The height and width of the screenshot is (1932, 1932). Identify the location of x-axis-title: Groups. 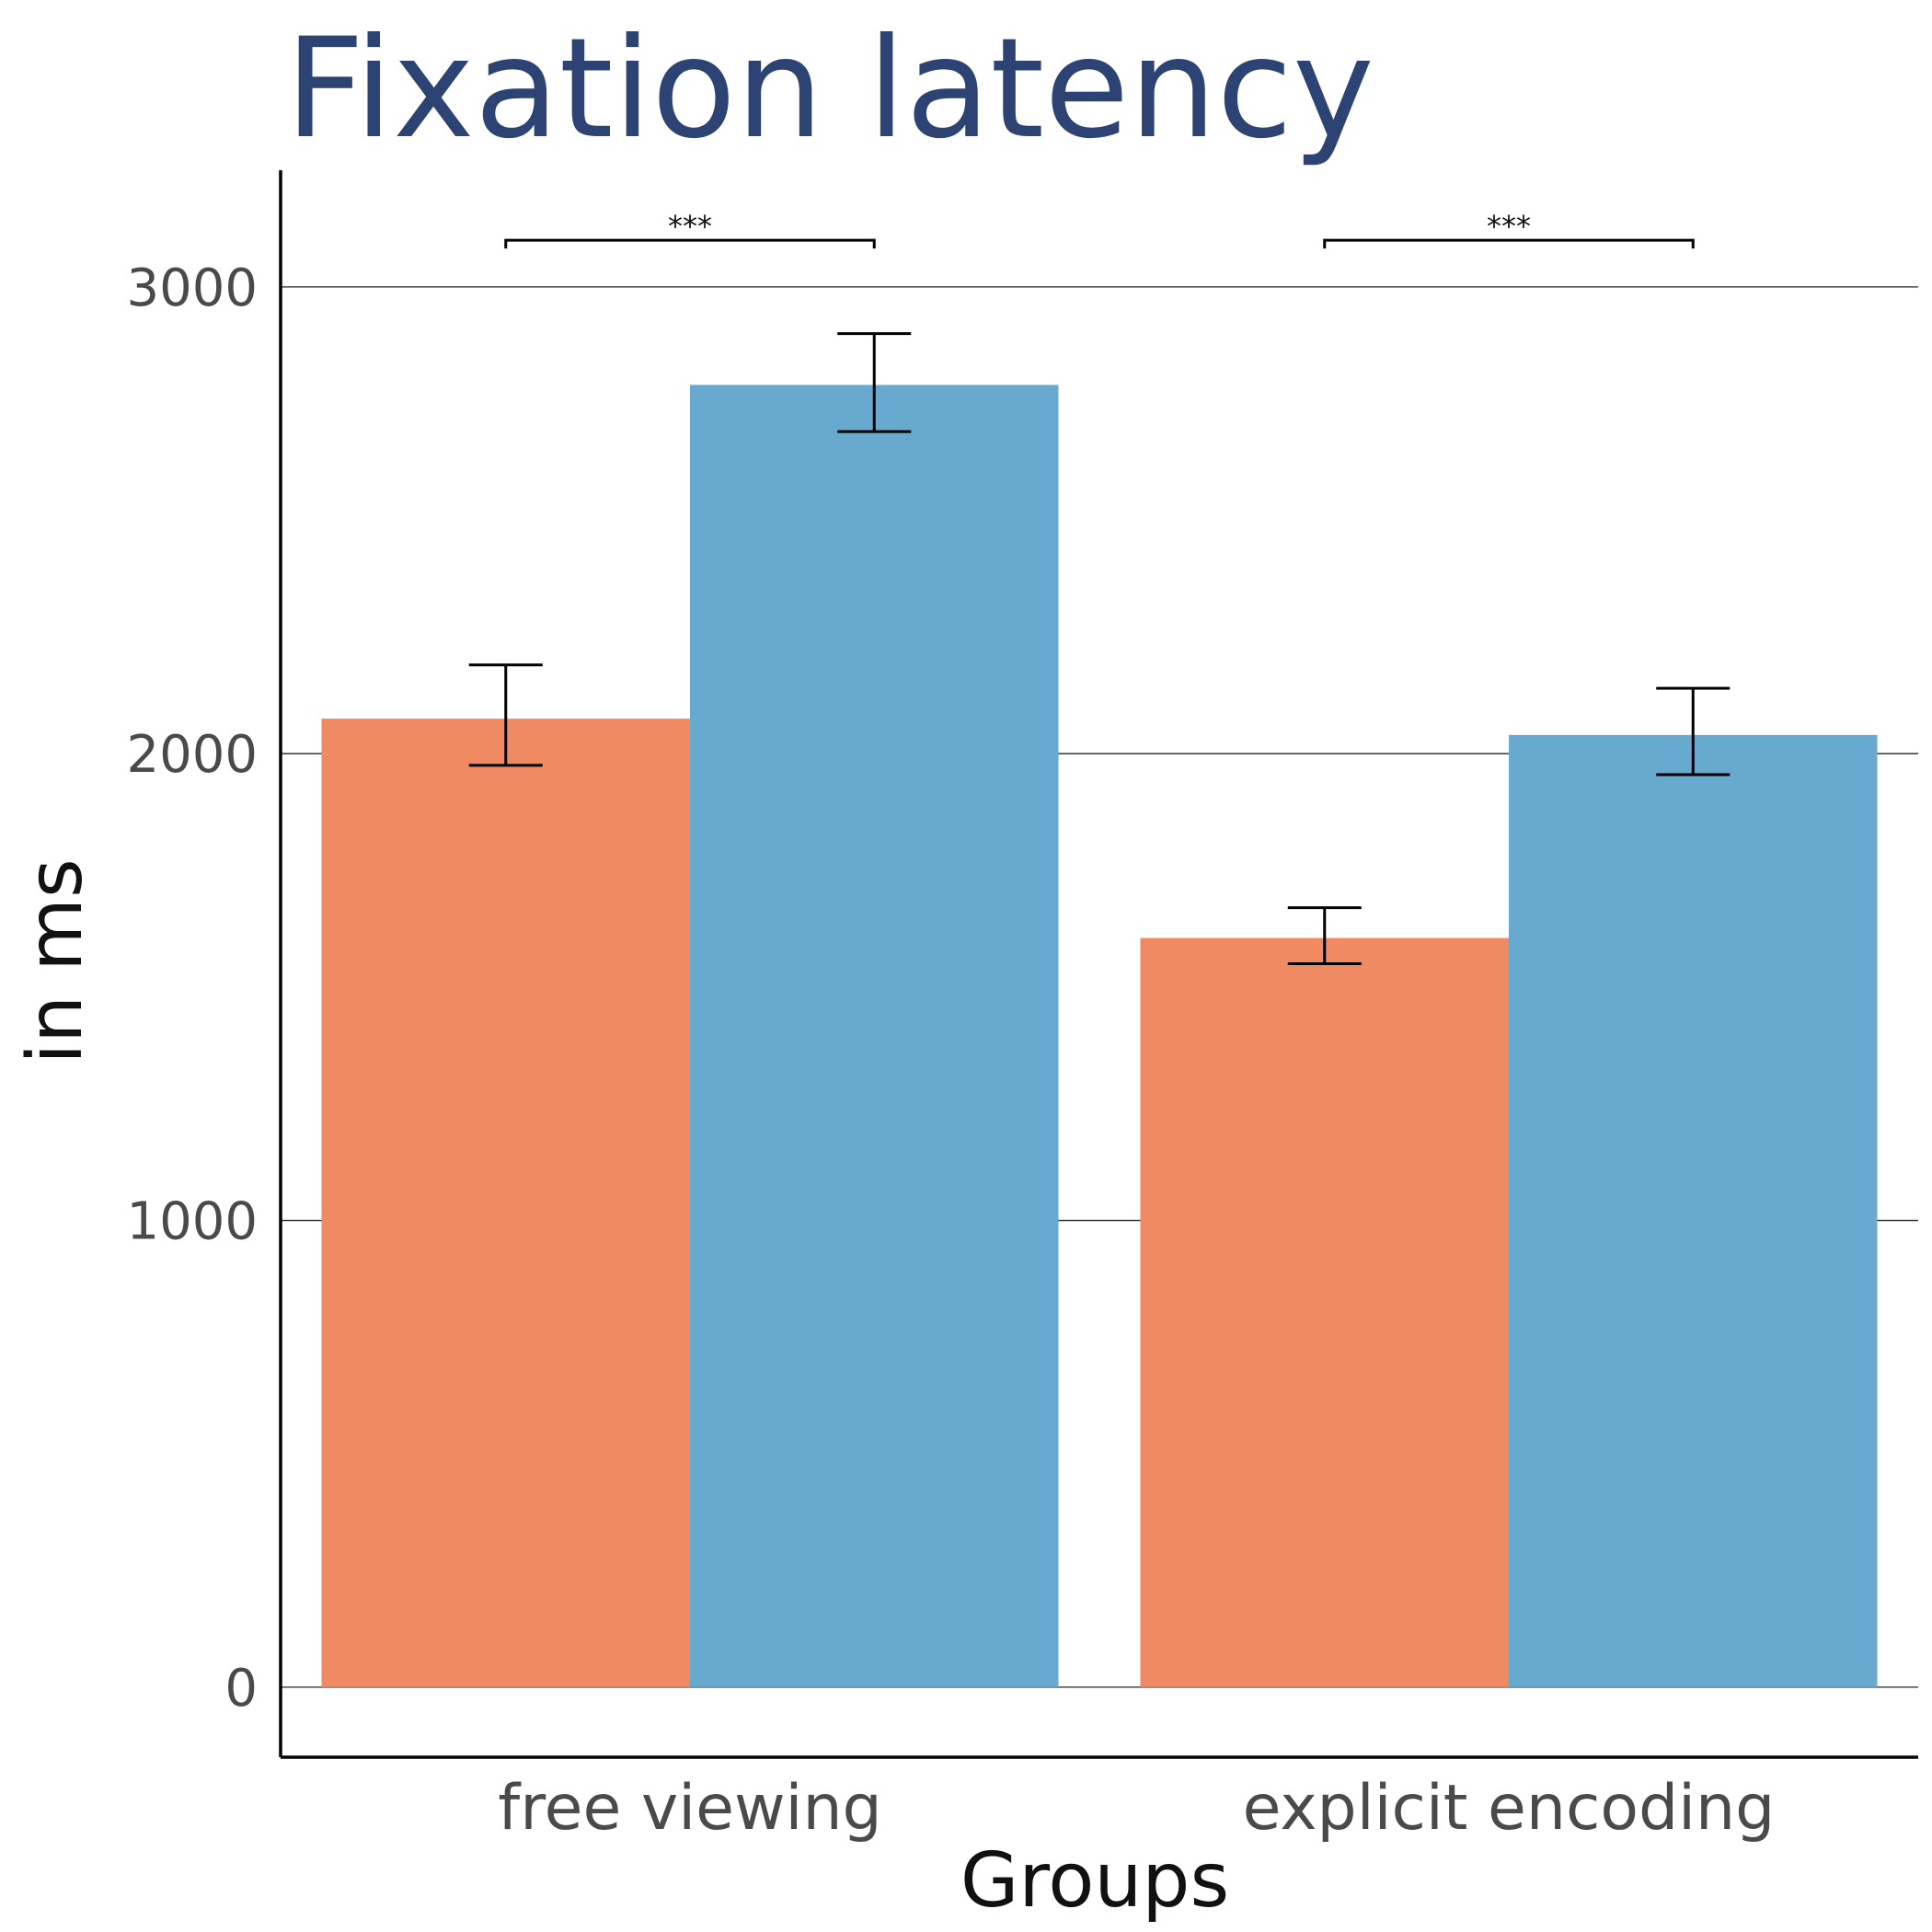
(1094, 1881).